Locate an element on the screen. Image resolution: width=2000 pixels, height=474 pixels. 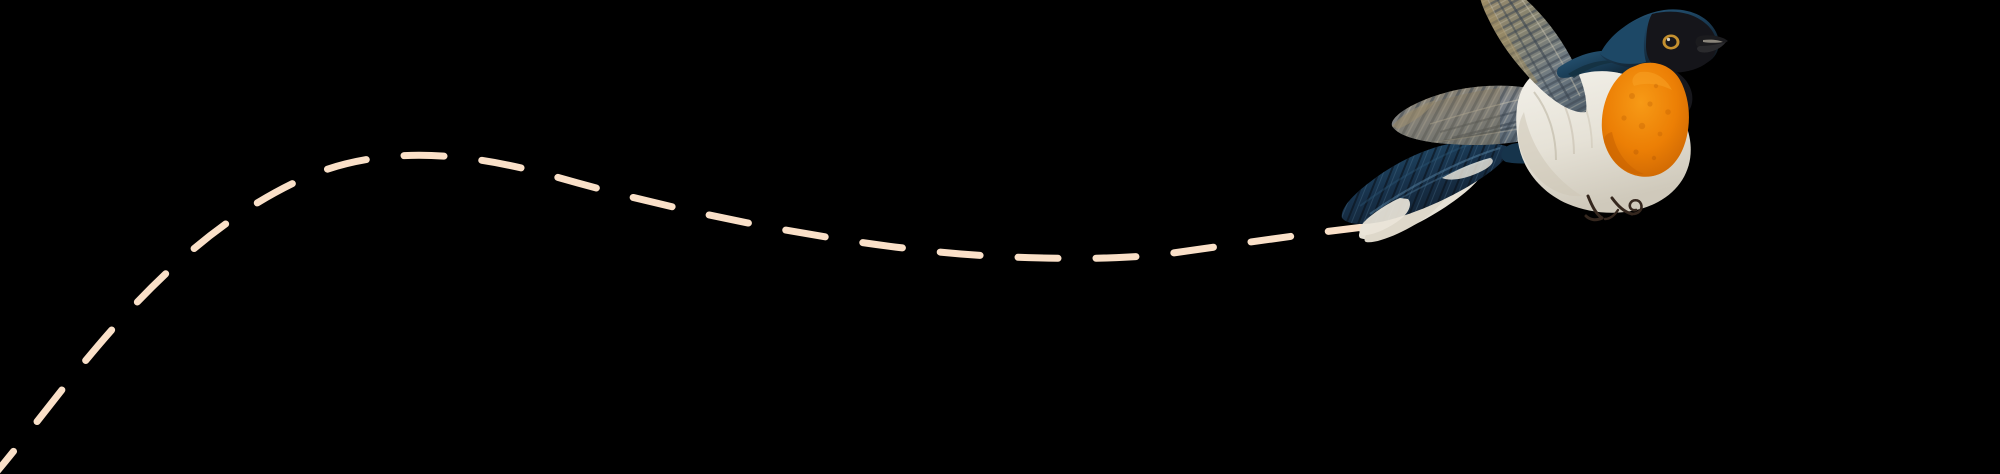
nape-blue is located at coordinates (1625, 40).